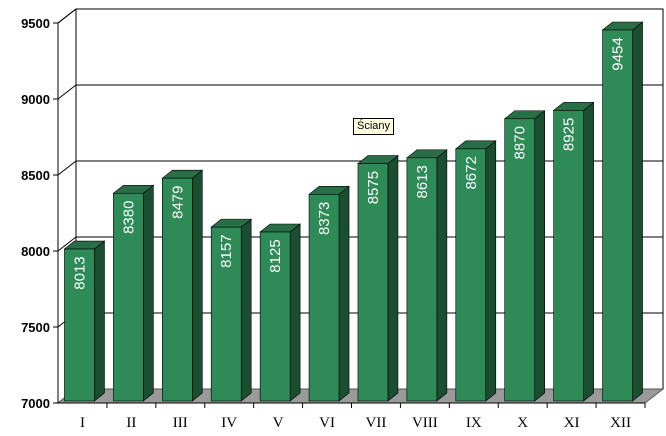 The height and width of the screenshot is (436, 666). Describe the element at coordinates (373, 187) in the screenshot. I see `bar-value-label: 8575` at that location.